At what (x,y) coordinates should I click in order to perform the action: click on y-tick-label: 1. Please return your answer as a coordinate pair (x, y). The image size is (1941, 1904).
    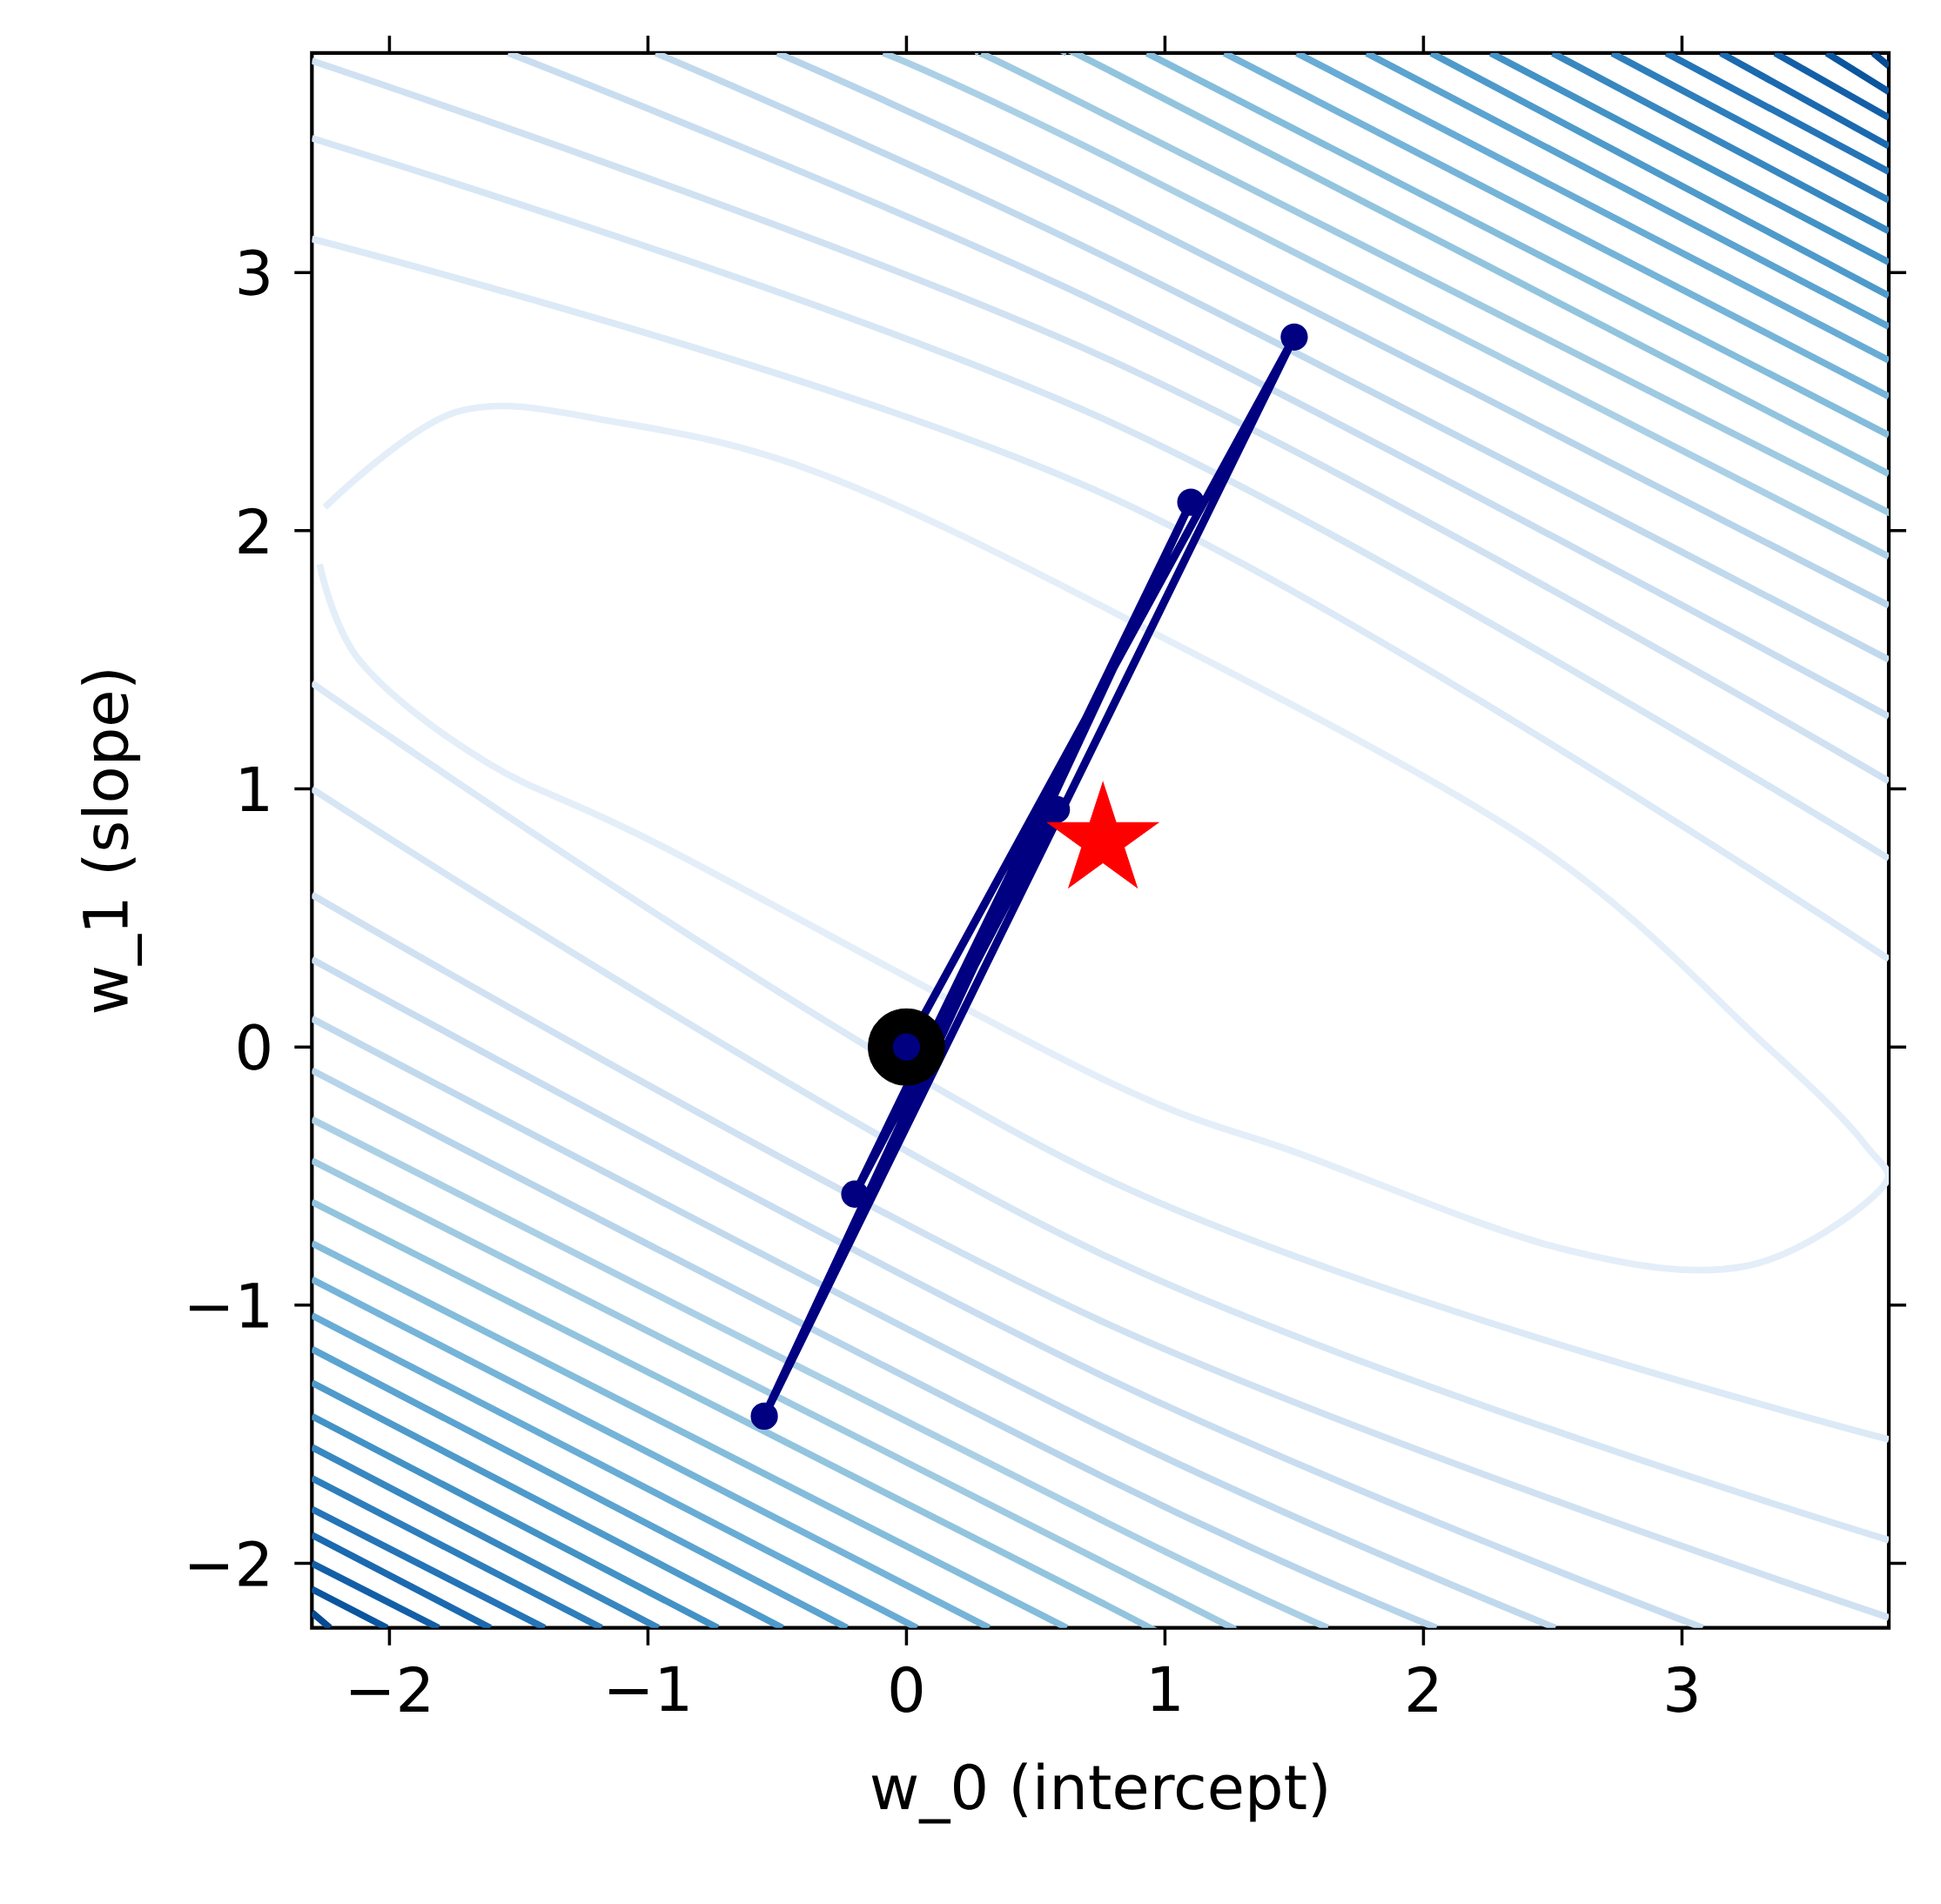
    Looking at the image, I should click on (255, 789).